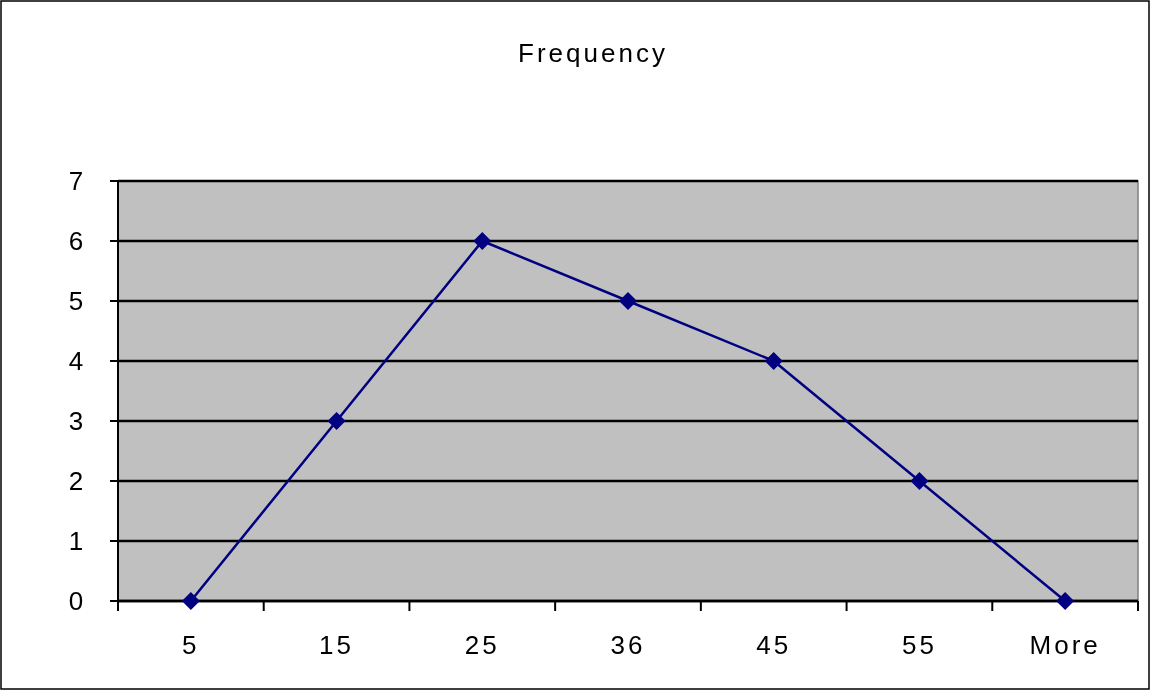  I want to click on x-tick-label: 25, so click(482, 645).